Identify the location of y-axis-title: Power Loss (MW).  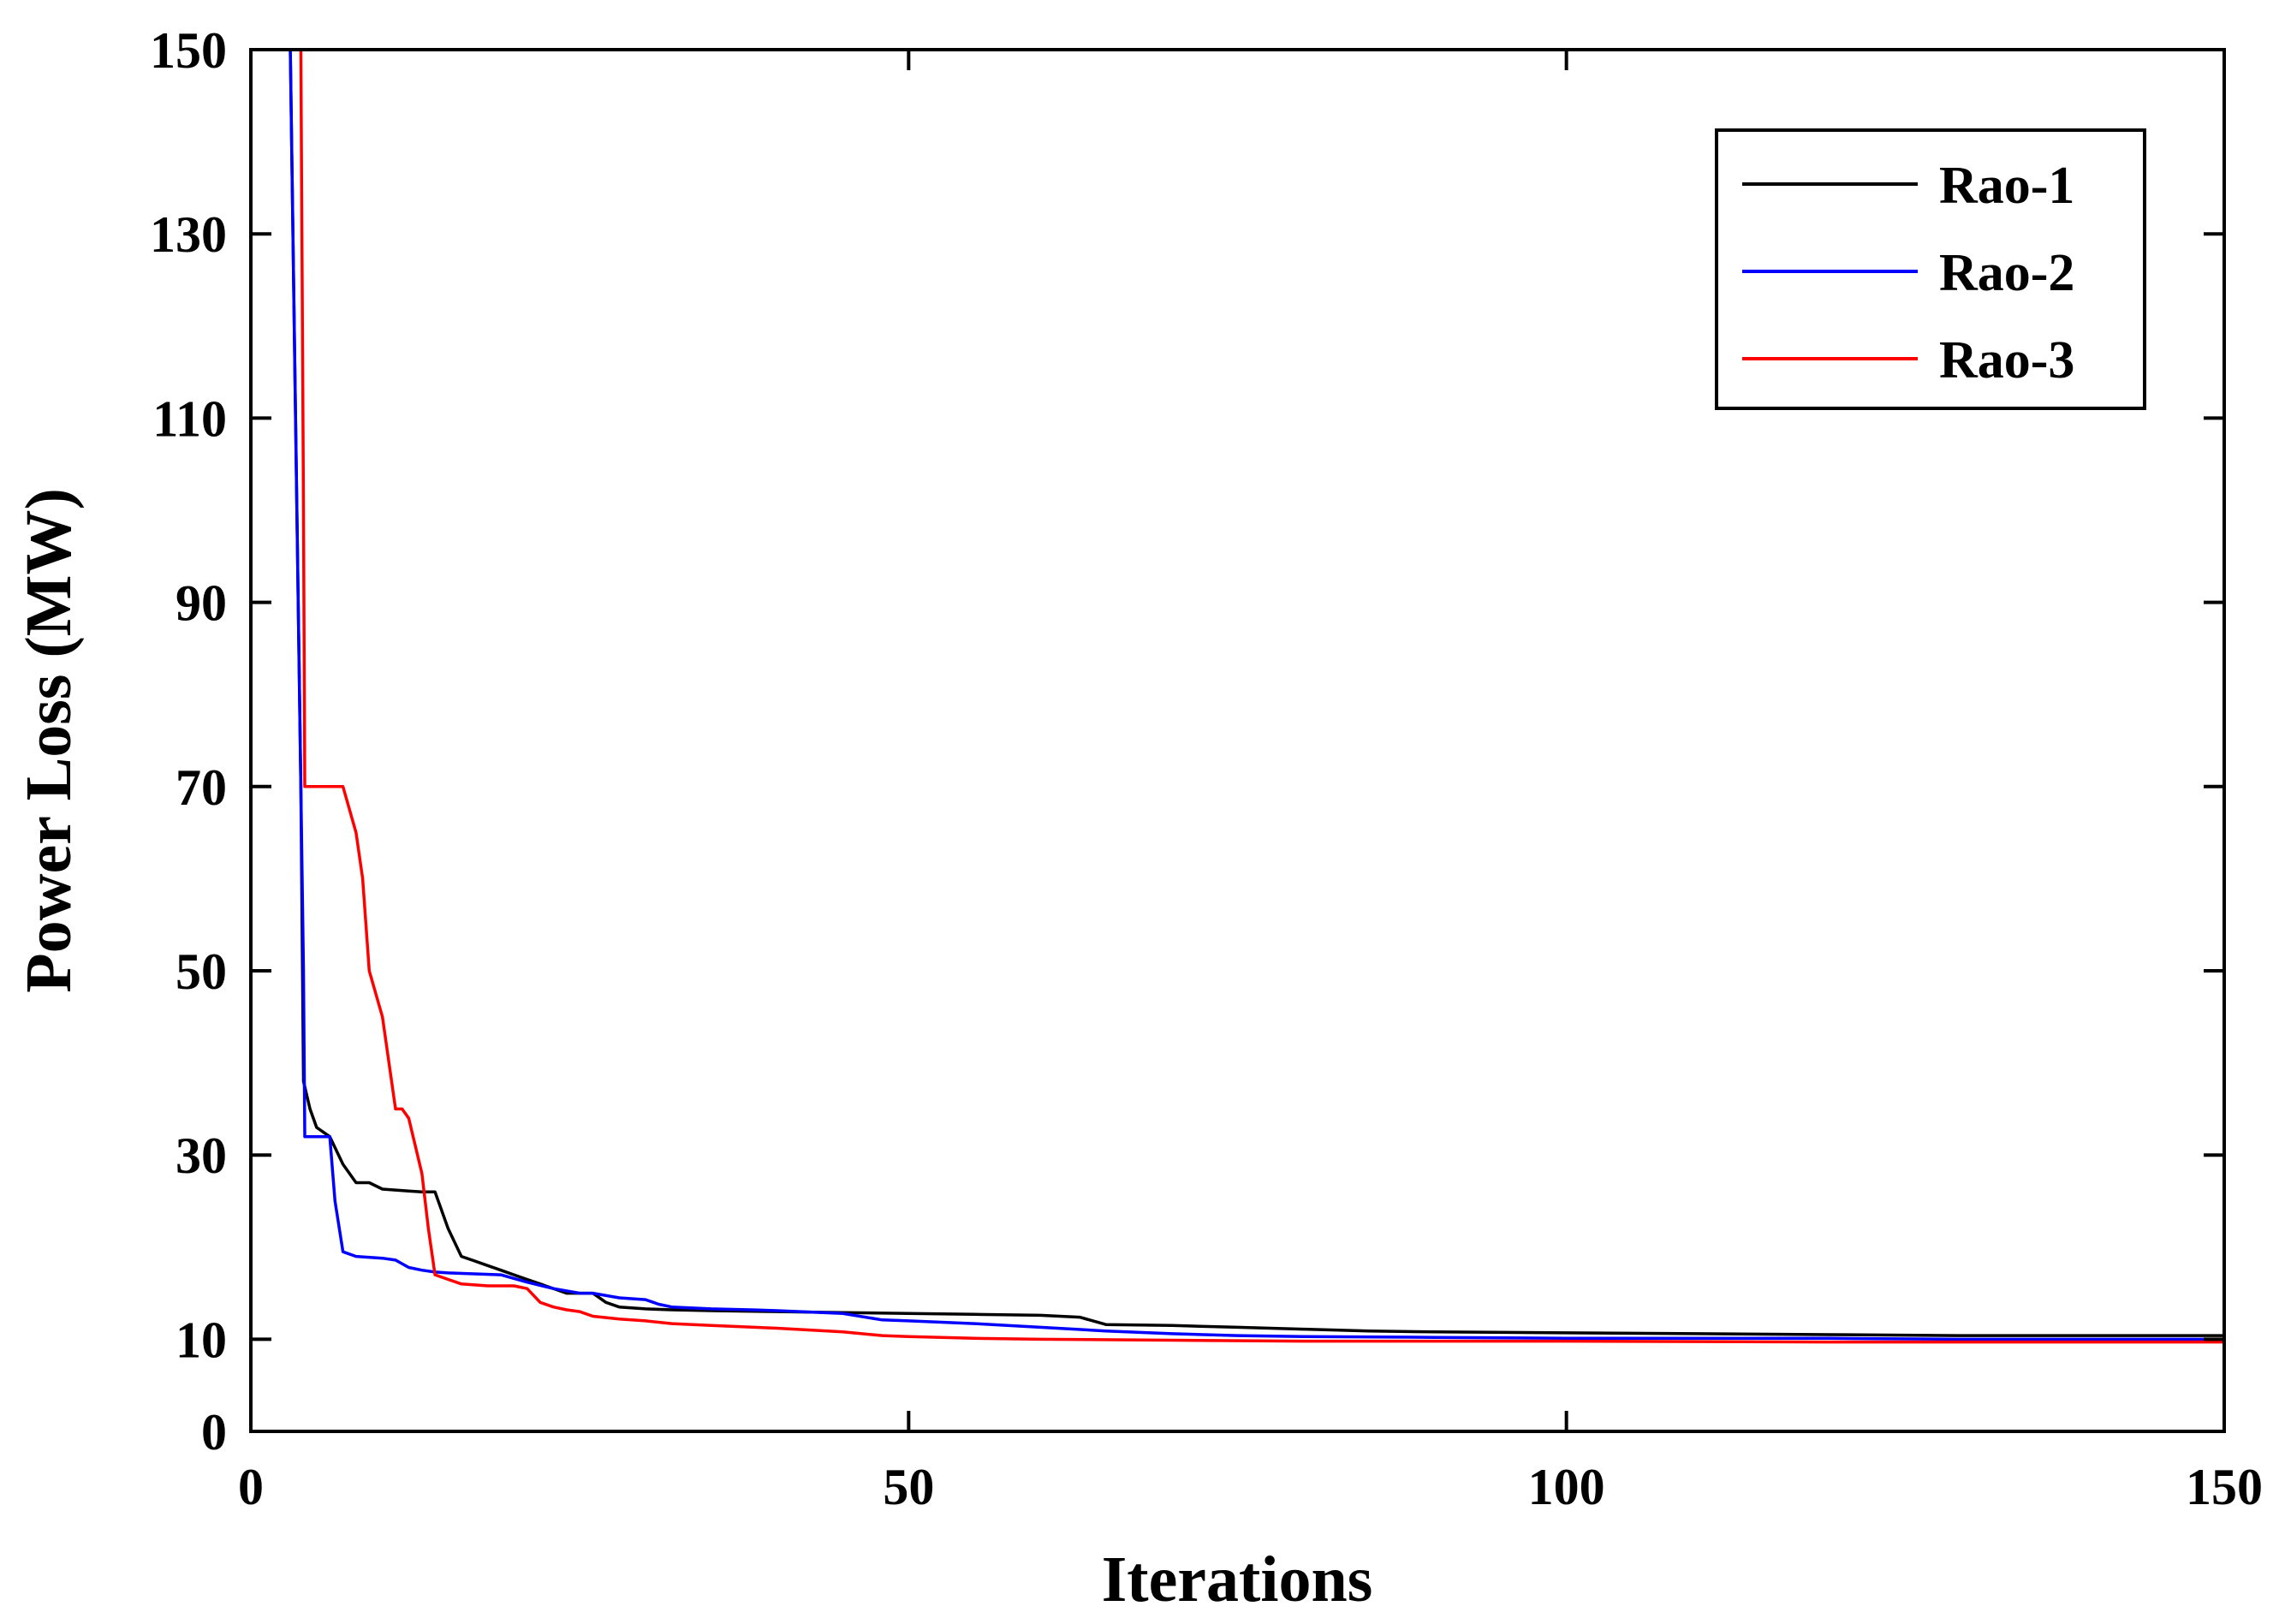
(49, 740).